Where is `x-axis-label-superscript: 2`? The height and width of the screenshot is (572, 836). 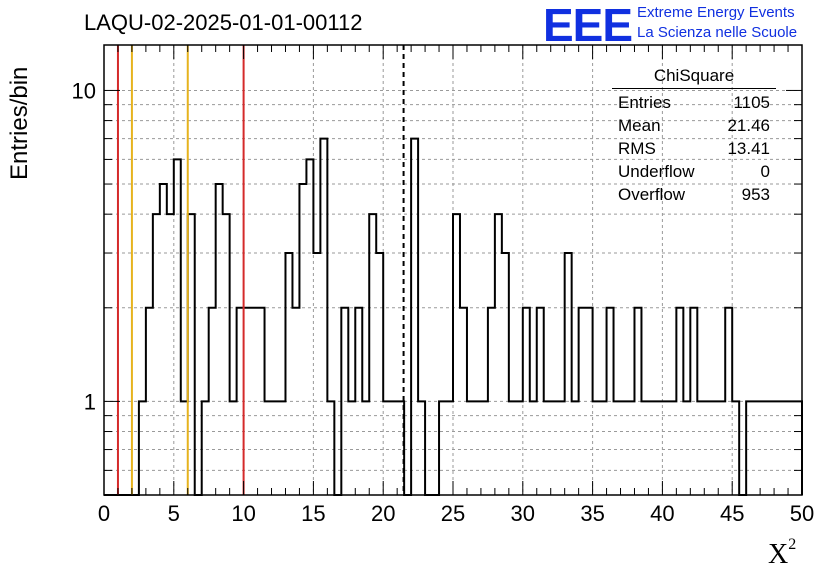 x-axis-label-superscript: 2 is located at coordinates (792, 544).